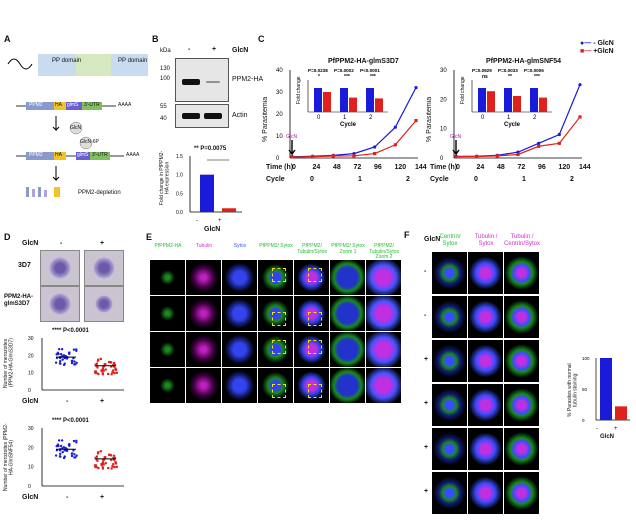 Image resolution: width=636 pixels, height=530 pixels. What do you see at coordinates (20, 64) in the screenshot?
I see `wavy-line-icon` at bounding box center [20, 64].